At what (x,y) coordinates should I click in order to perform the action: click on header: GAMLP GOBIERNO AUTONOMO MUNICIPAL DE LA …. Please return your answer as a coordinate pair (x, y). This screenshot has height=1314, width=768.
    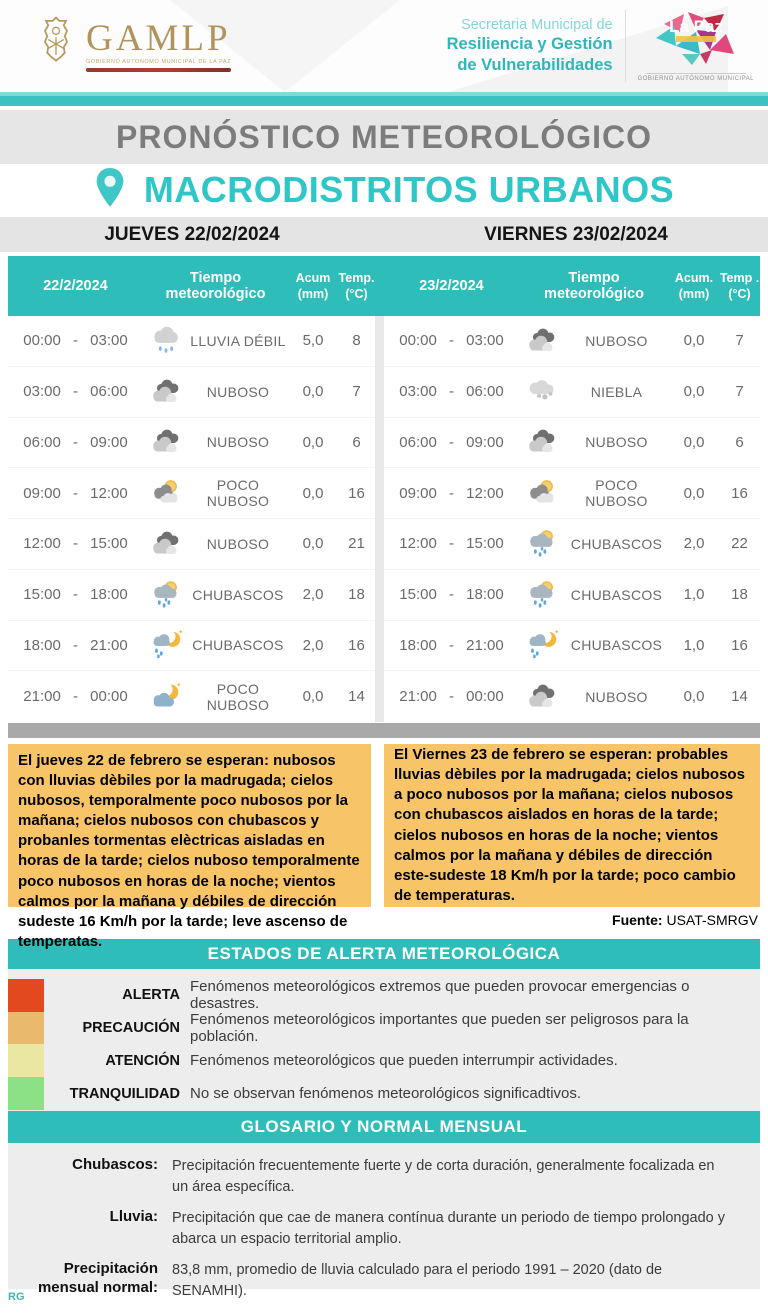
    Looking at the image, I should click on (384, 46).